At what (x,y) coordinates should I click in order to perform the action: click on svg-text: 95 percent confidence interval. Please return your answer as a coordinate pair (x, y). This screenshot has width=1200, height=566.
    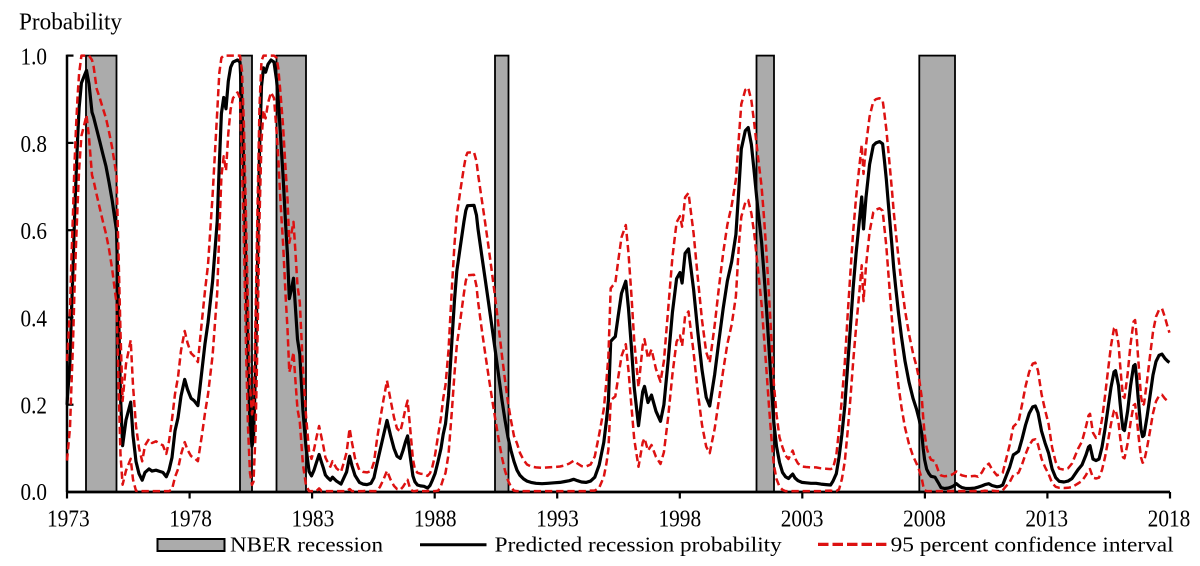
    Looking at the image, I should click on (1032, 545).